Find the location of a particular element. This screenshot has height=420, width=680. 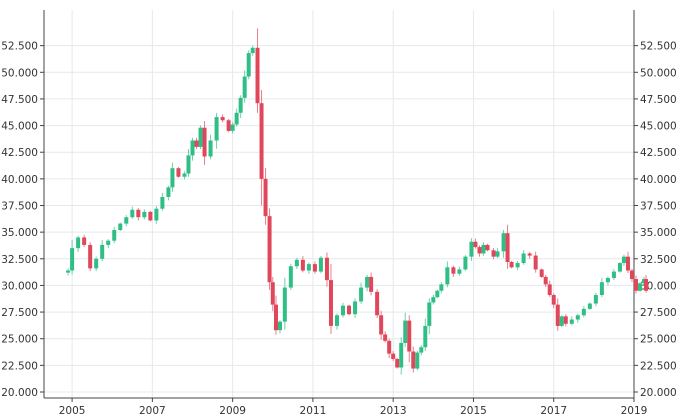

y-tick-label-right: 30.000 is located at coordinates (658, 286).